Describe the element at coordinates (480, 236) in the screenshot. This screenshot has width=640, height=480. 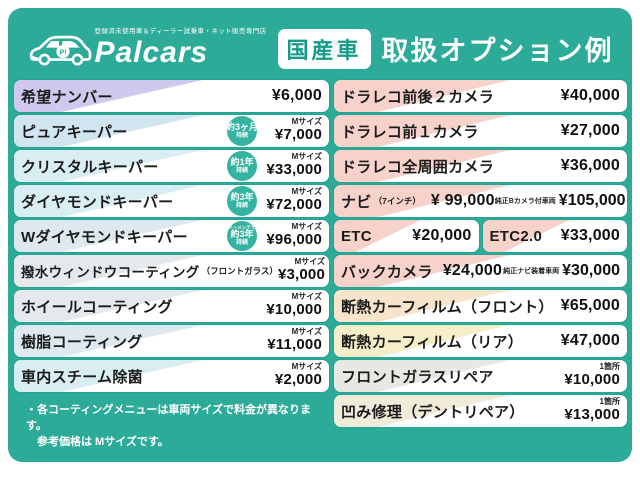
I see `etc-row: ETC ¥20,000 ETC2.0 ¥33,000` at that location.